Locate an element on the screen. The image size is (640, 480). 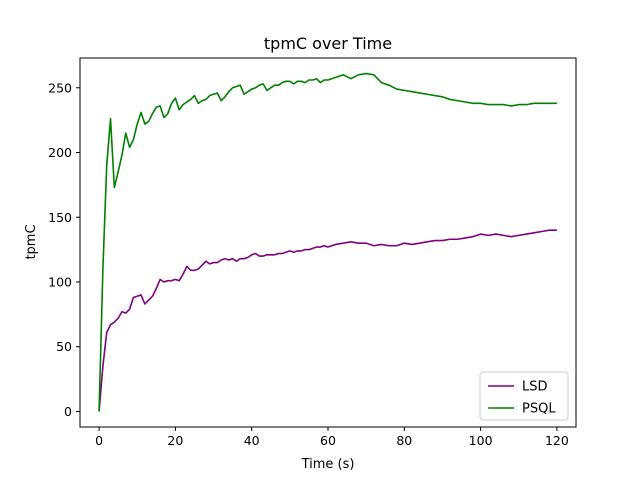
x-tick-label: 20 is located at coordinates (175, 440).